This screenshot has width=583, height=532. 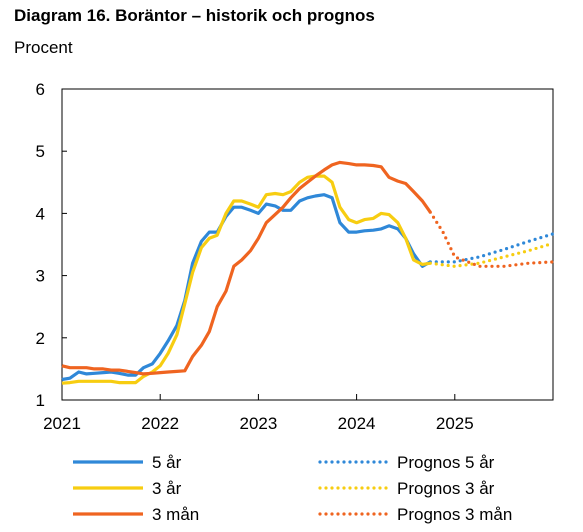 What do you see at coordinates (43, 47) in the screenshot?
I see `unit-label: Procent` at bounding box center [43, 47].